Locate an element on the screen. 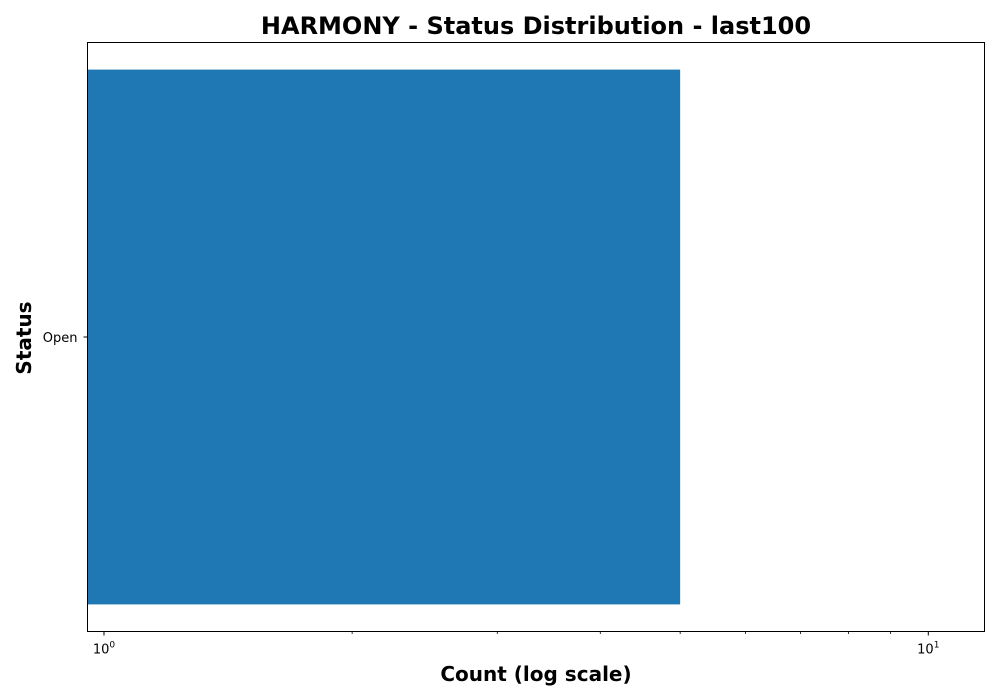  x-axis-ticks: 100 10¹ is located at coordinates (516, 644).